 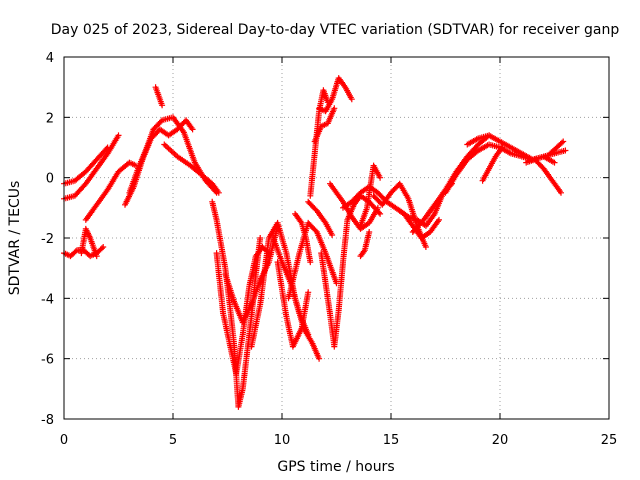 What do you see at coordinates (50, 58) in the screenshot?
I see `y-tick-label: 4` at bounding box center [50, 58].